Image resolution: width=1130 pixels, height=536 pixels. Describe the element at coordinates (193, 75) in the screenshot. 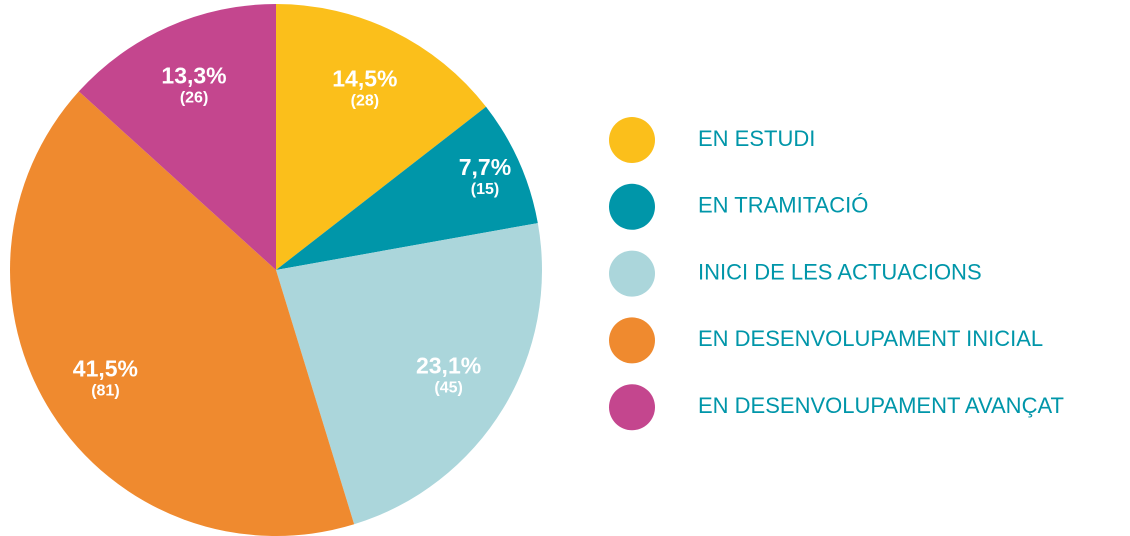

I see `slice-percent-label: 13,3%` at that location.